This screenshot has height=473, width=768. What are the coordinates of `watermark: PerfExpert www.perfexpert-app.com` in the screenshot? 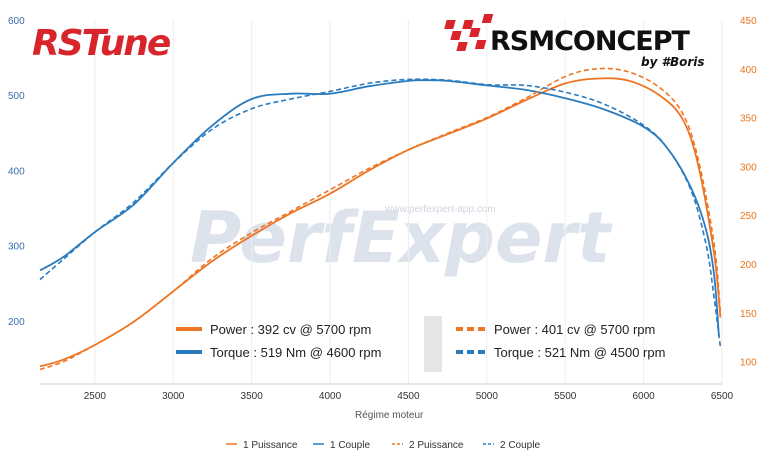 It's located at (401, 238).